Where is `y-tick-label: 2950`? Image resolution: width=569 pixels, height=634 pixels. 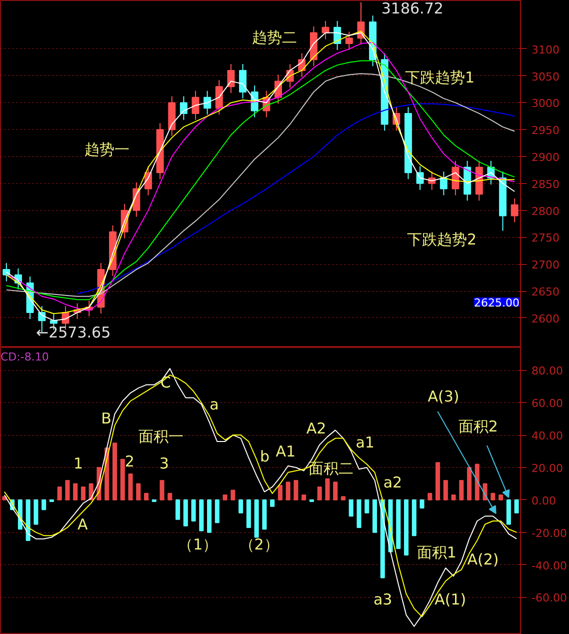
y-tick-label: 2950 is located at coordinates (546, 131).